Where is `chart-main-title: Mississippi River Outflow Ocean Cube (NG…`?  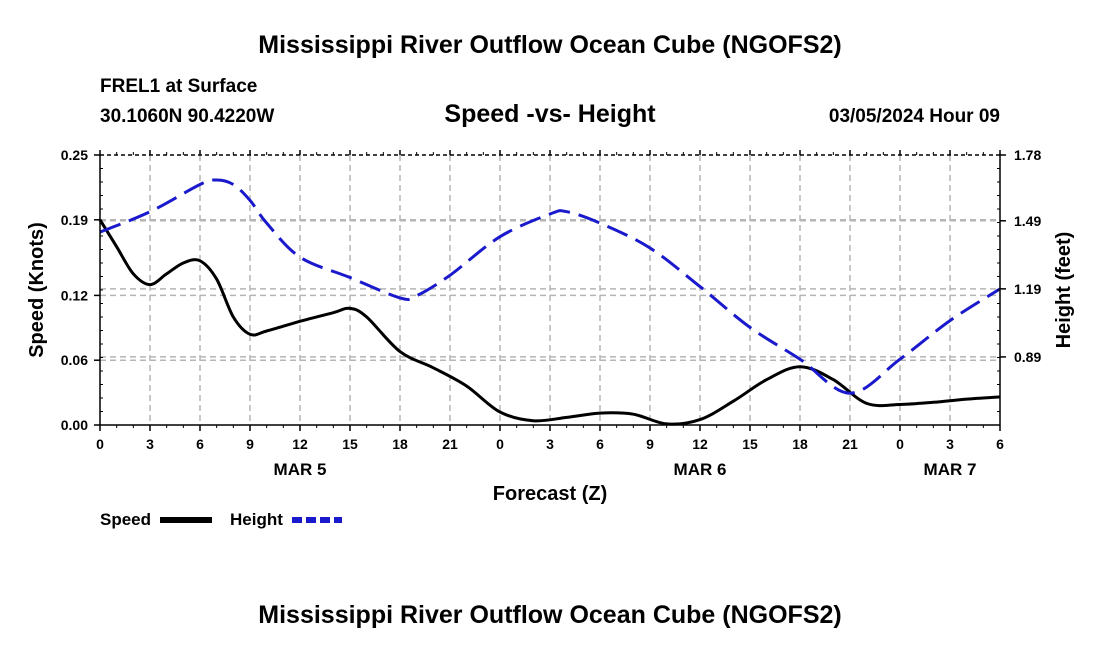
chart-main-title: Mississippi River Outflow Ocean Cube (NG… is located at coordinates (550, 45).